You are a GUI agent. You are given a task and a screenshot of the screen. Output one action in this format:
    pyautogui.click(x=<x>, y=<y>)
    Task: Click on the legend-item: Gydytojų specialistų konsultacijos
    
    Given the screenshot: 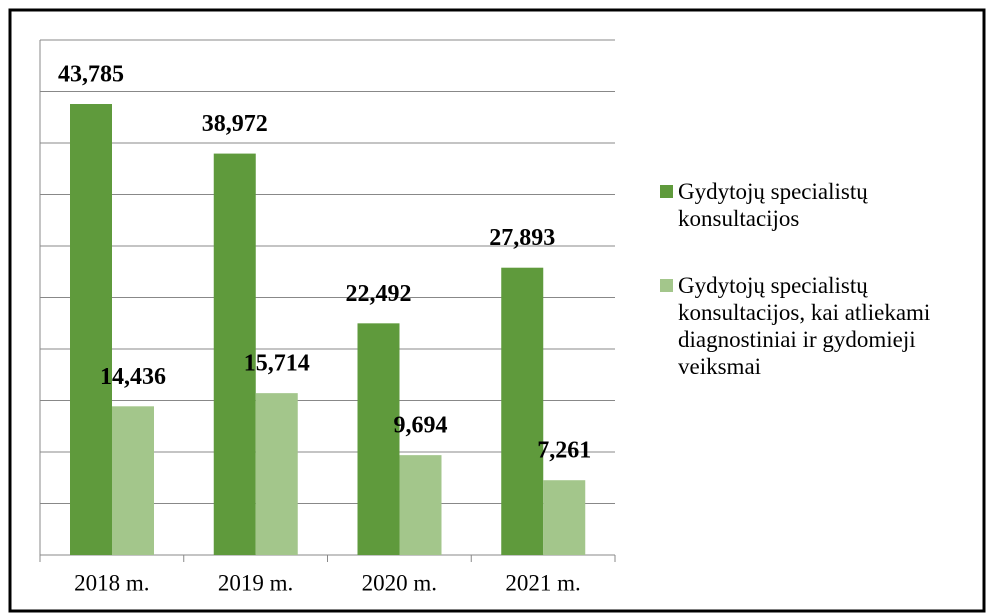 What is the action you would take?
    pyautogui.click(x=820, y=205)
    